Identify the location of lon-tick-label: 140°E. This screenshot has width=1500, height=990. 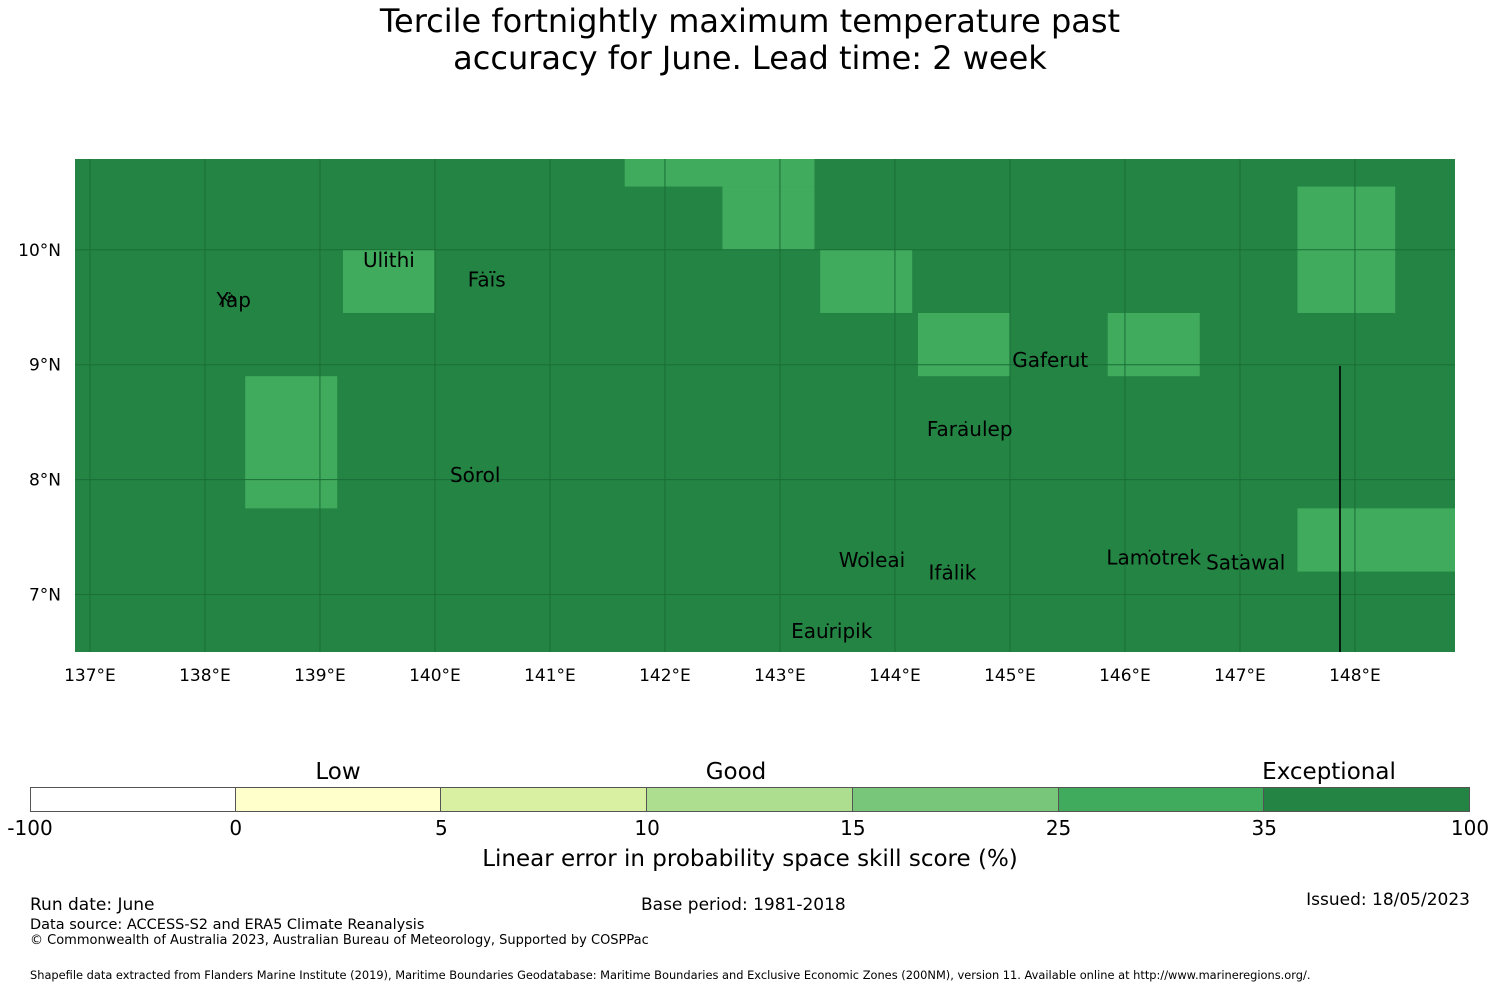
(435, 676).